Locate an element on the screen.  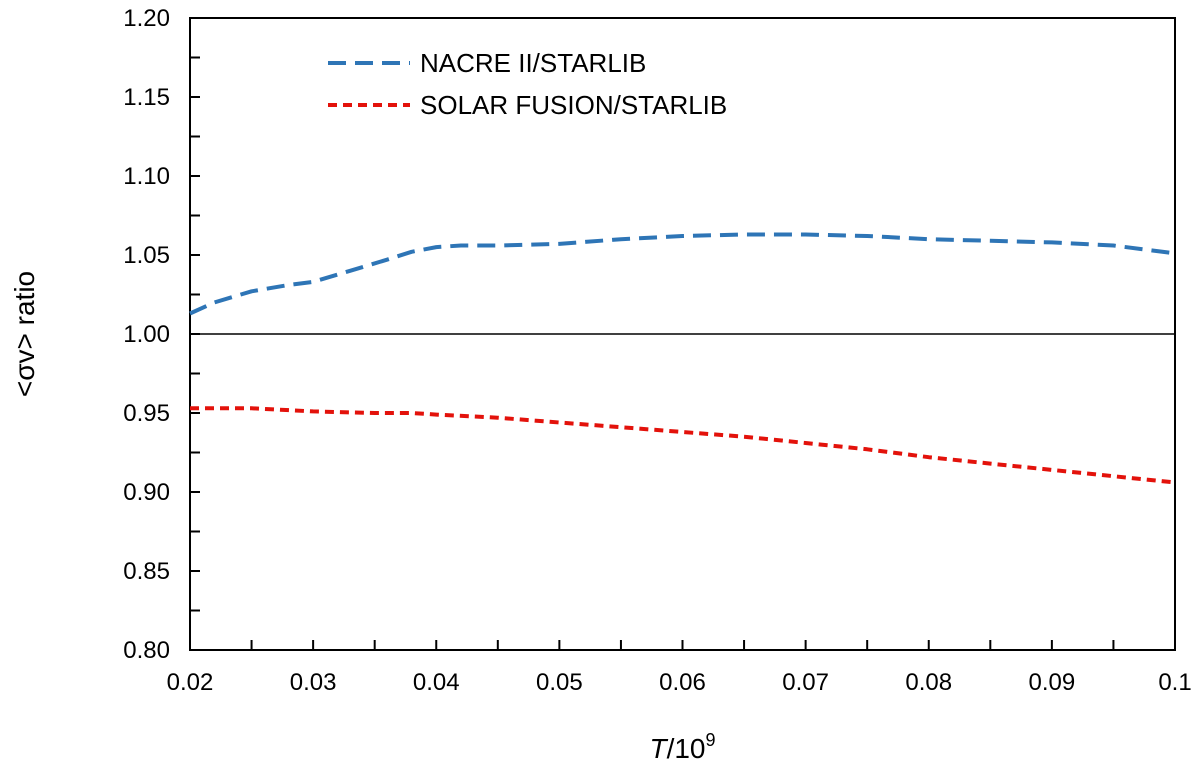
x-tick-label: 0.04 is located at coordinates (436, 682).